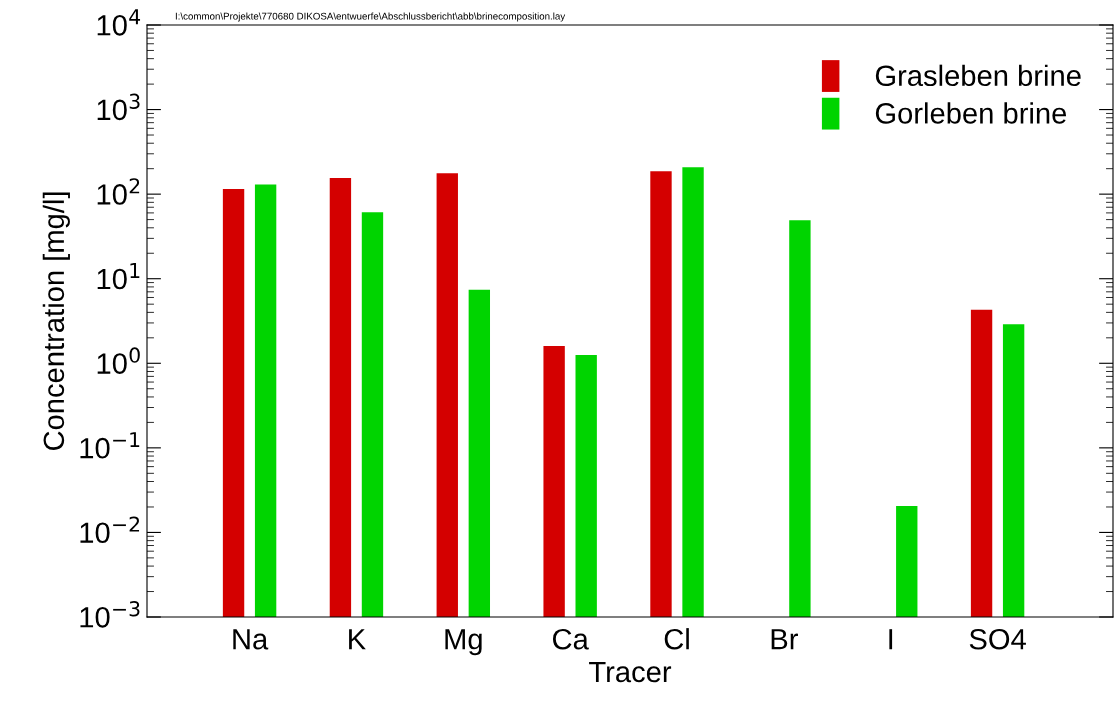 Image resolution: width=1115 pixels, height=706 pixels. What do you see at coordinates (110, 445) in the screenshot?
I see `y-tick-label: 10$^{−1}$` at bounding box center [110, 445].